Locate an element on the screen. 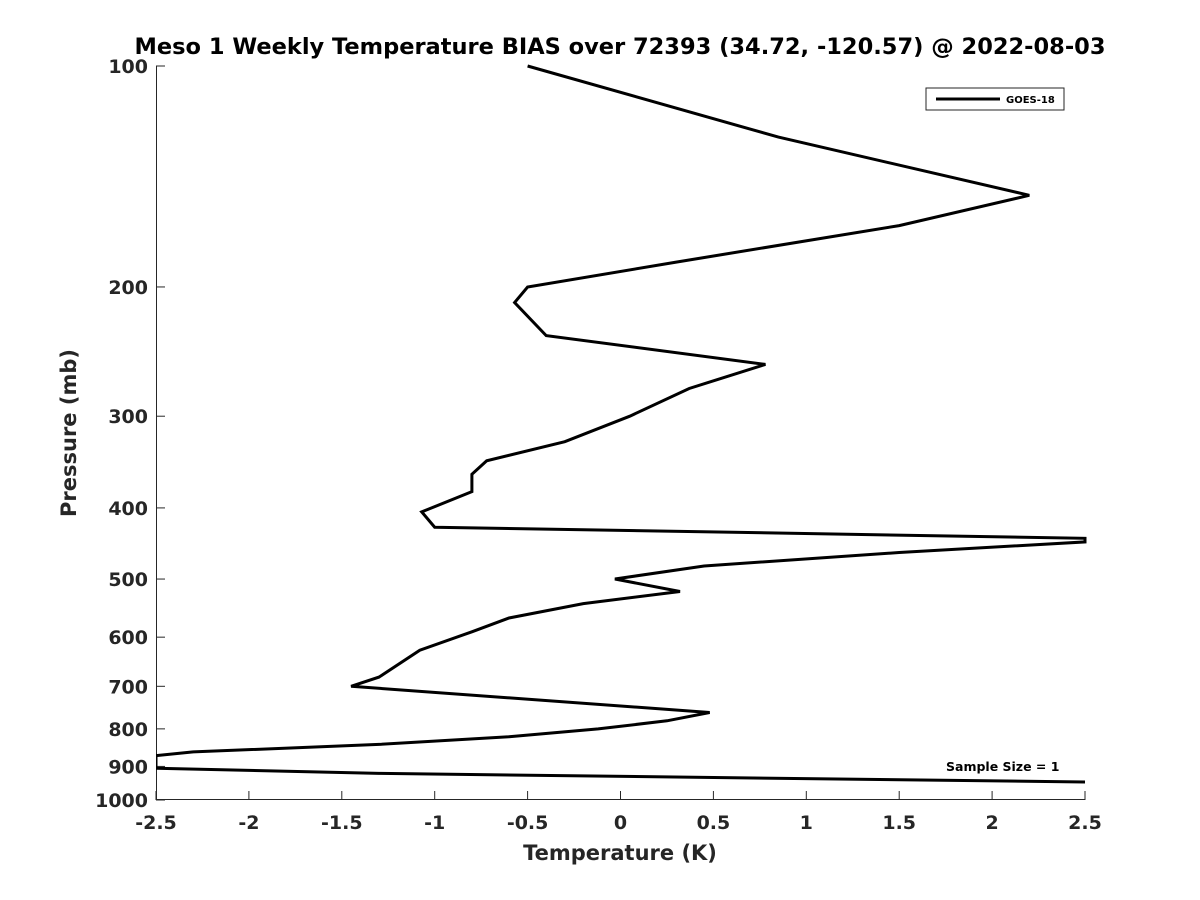  x-tick-label: -1.5 is located at coordinates (342, 823).